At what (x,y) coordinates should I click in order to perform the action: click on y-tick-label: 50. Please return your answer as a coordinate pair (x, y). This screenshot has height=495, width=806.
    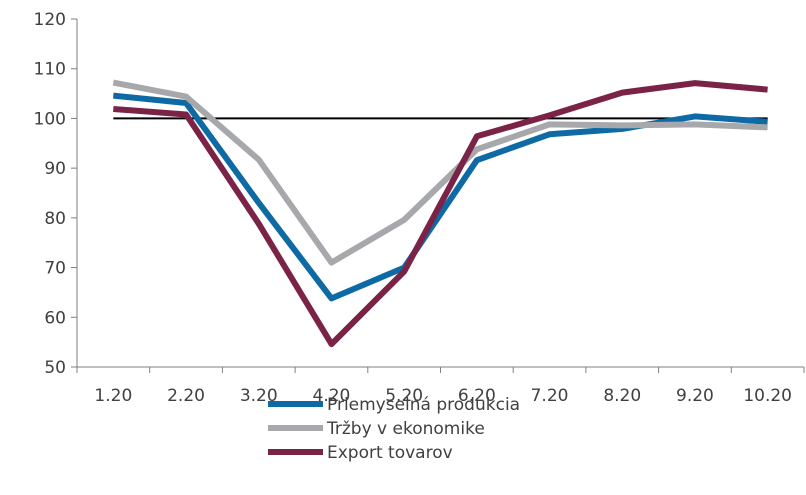
    Looking at the image, I should click on (55, 368).